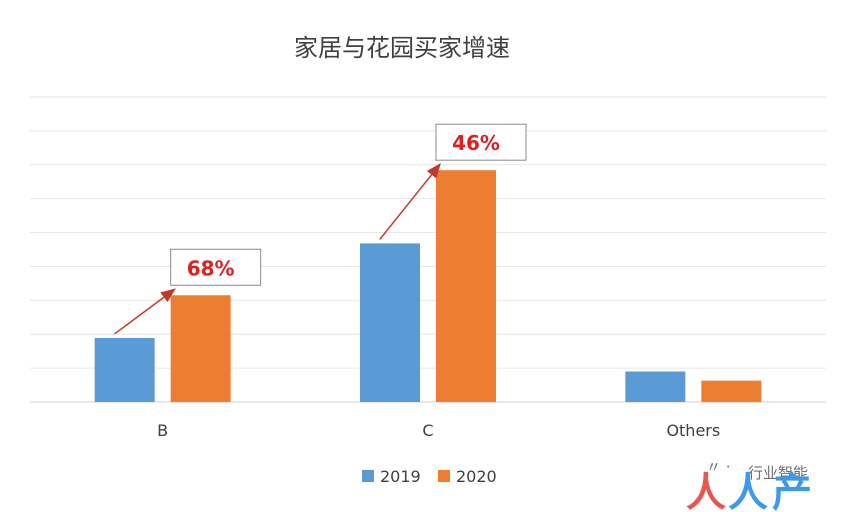  I want to click on legend-label-2019: 2019, so click(400, 476).